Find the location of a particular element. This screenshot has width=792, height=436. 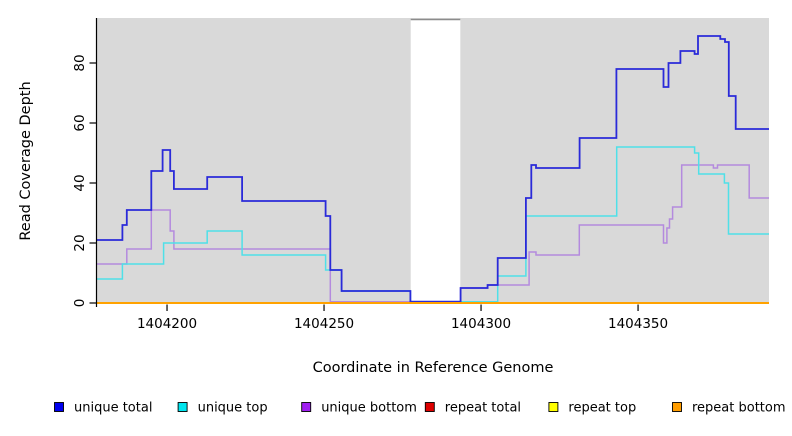

legend-label: repeat bottom is located at coordinates (739, 408).